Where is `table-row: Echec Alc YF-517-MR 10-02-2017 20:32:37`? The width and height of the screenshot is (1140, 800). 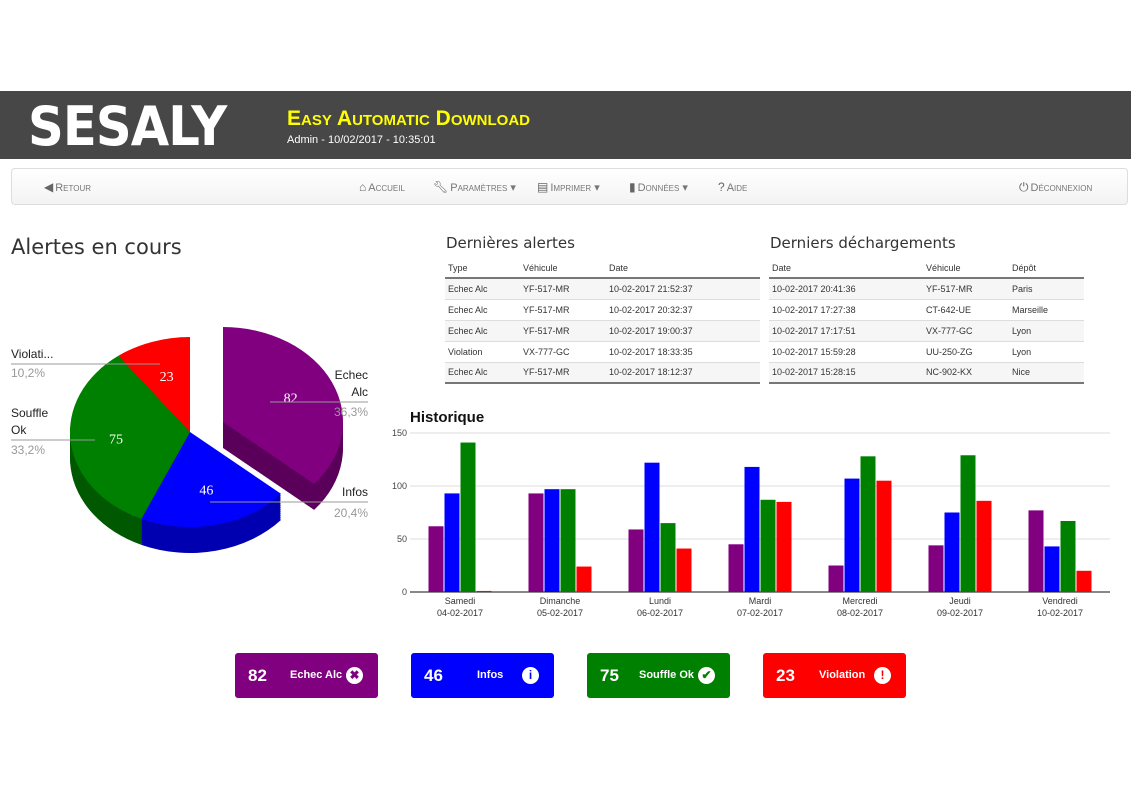
table-row: Echec Alc YF-517-MR 10-02-2017 20:32:37 is located at coordinates (602, 310).